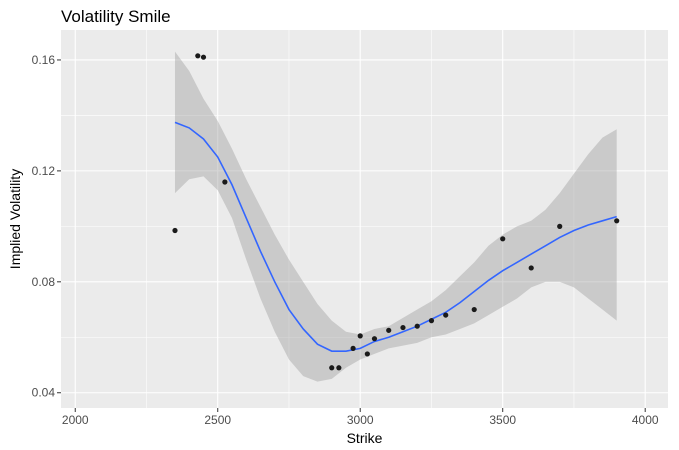 The image size is (679, 450). I want to click on y-tick-label: 0.04, so click(44, 393).